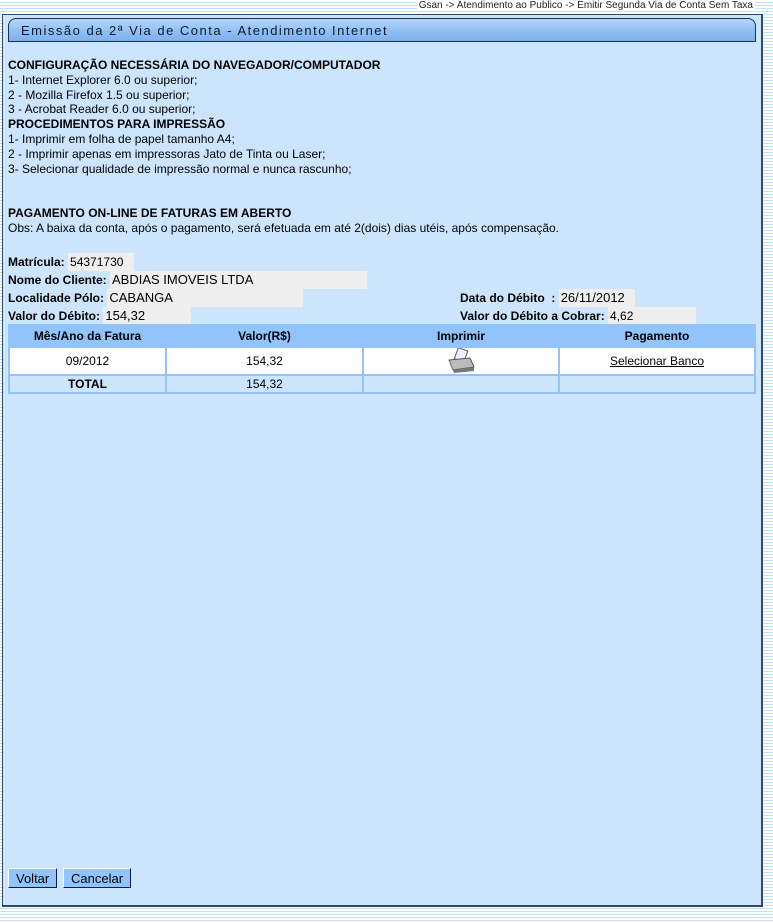  I want to click on data-label: Data do Débito :, so click(508, 298).